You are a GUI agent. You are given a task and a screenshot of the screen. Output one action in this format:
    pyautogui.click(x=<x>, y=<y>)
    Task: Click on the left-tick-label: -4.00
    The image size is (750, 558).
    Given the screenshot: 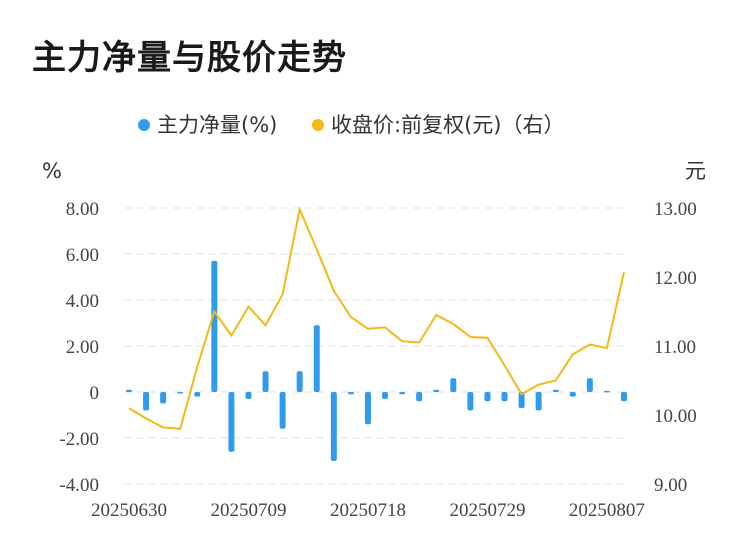 What is the action you would take?
    pyautogui.click(x=79, y=485)
    